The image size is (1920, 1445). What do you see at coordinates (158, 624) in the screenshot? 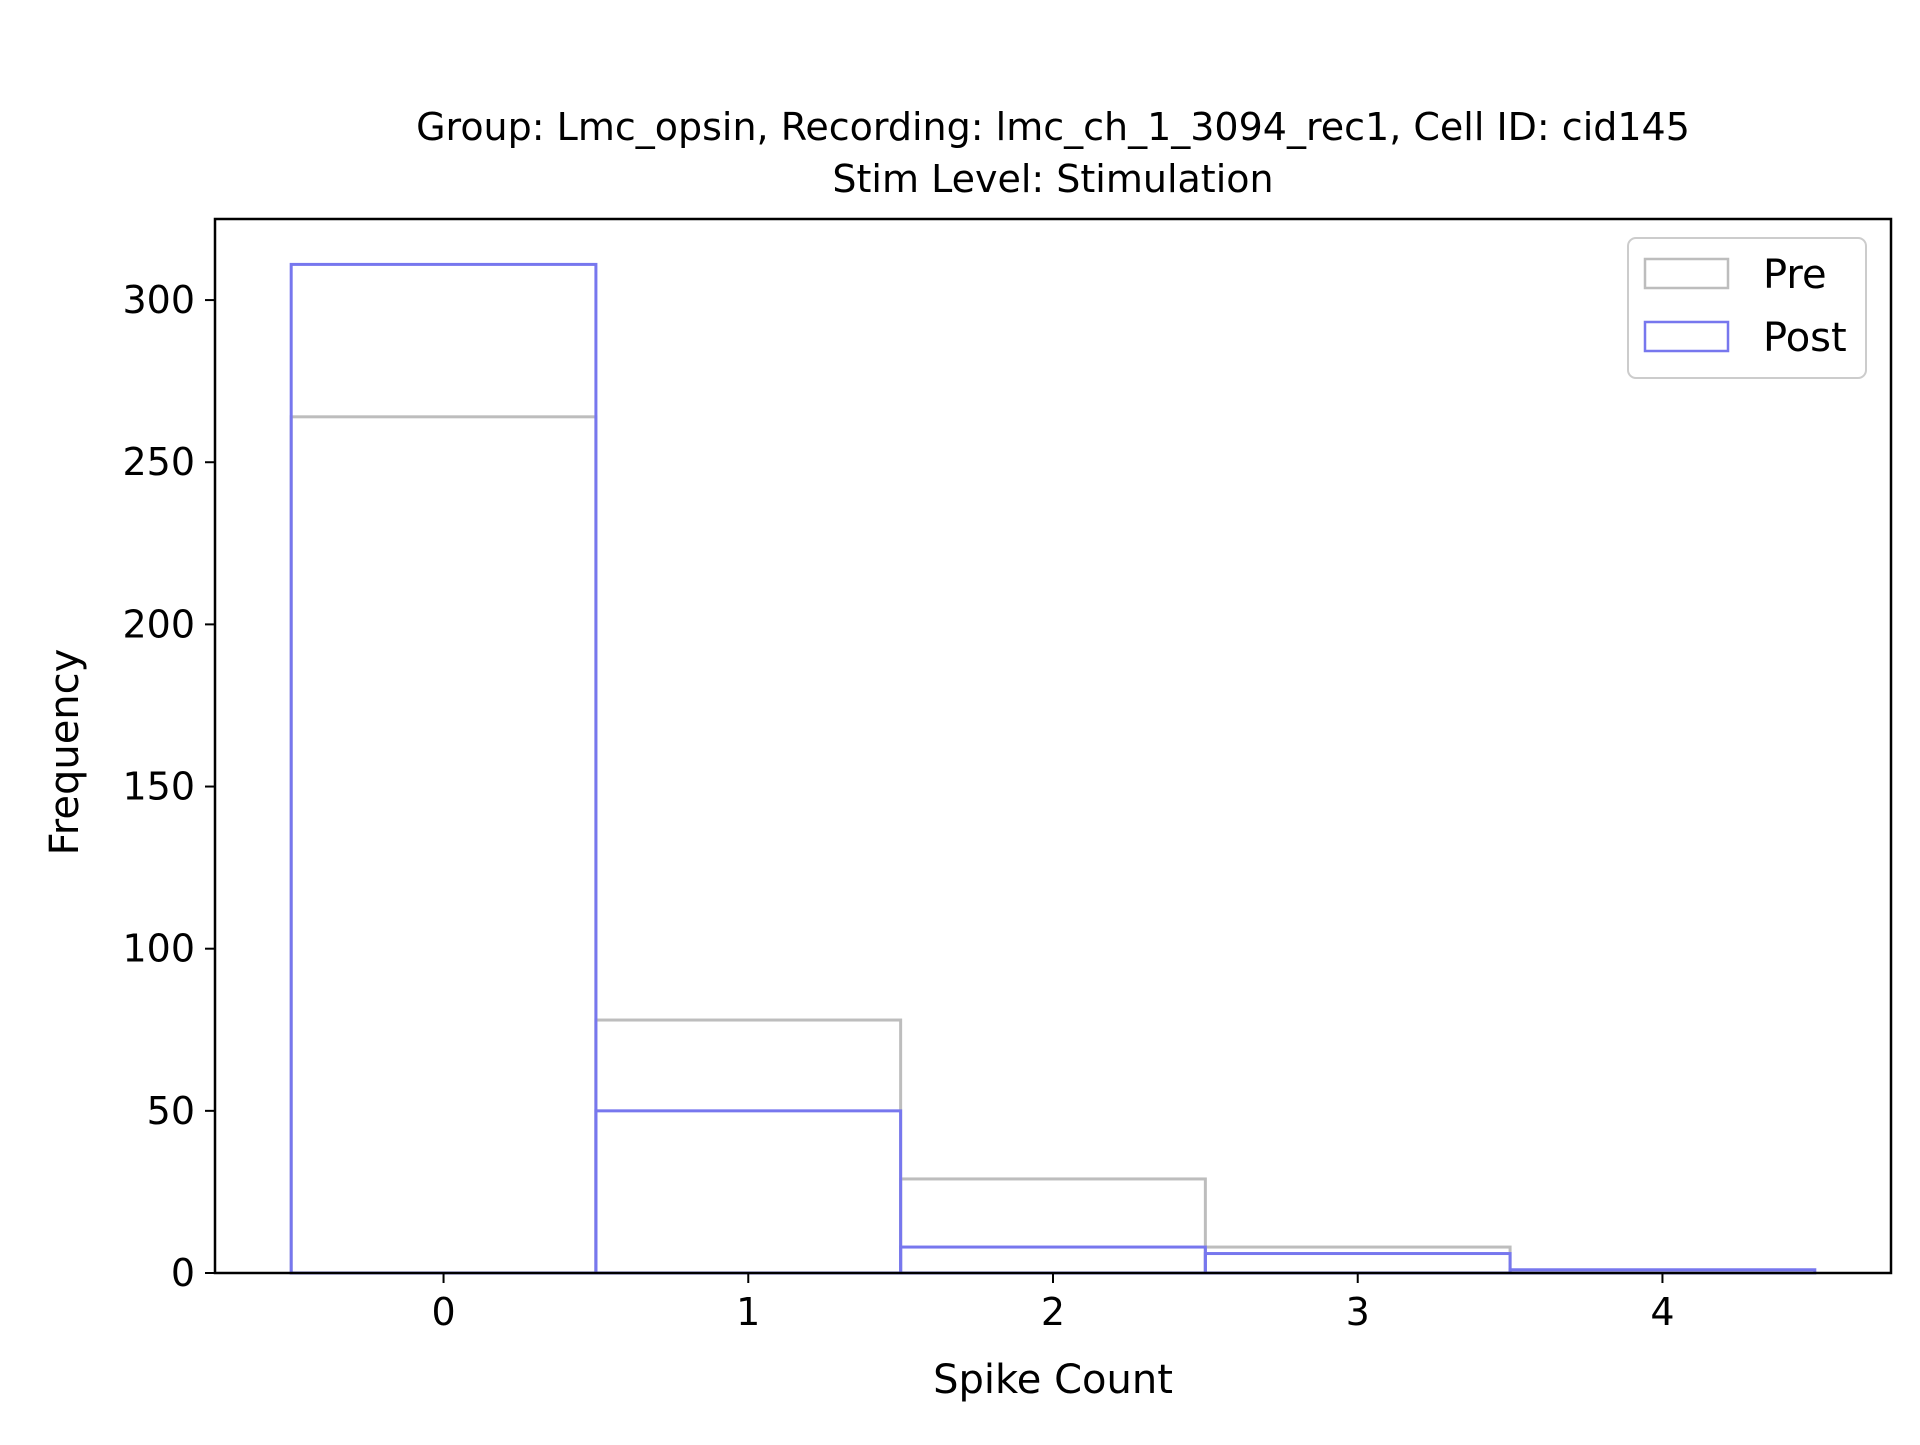
I see `y-tick-label: 200` at bounding box center [158, 624].